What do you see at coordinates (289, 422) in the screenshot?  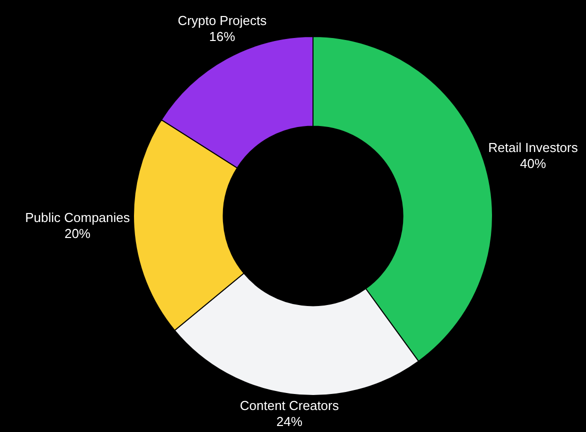 I see `data-label: 24%` at bounding box center [289, 422].